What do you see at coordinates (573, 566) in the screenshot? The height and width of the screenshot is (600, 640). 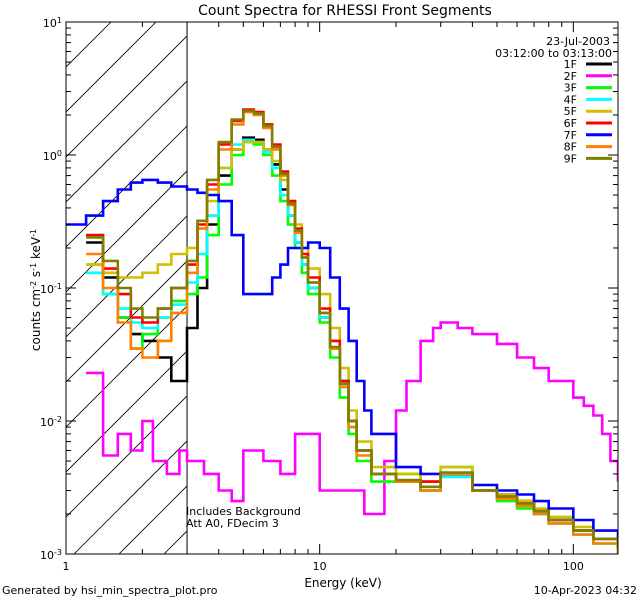 I see `x-tick-label: 100` at bounding box center [573, 566].